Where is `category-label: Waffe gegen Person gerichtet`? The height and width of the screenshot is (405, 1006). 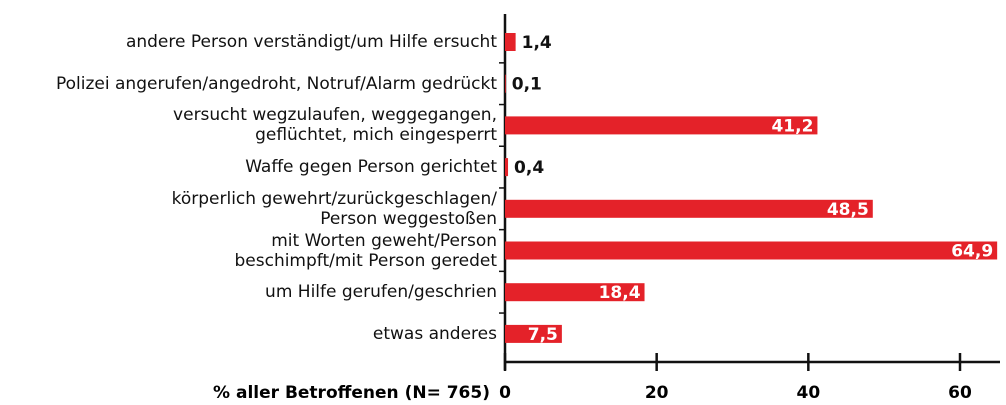 category-label: Waffe gegen Person gerichtet is located at coordinates (371, 167).